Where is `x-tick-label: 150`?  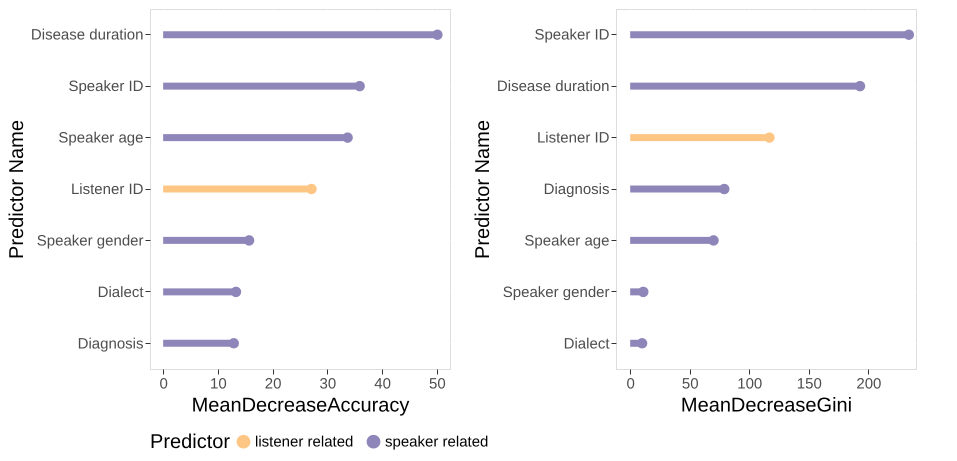
x-tick-label: 150 is located at coordinates (809, 384).